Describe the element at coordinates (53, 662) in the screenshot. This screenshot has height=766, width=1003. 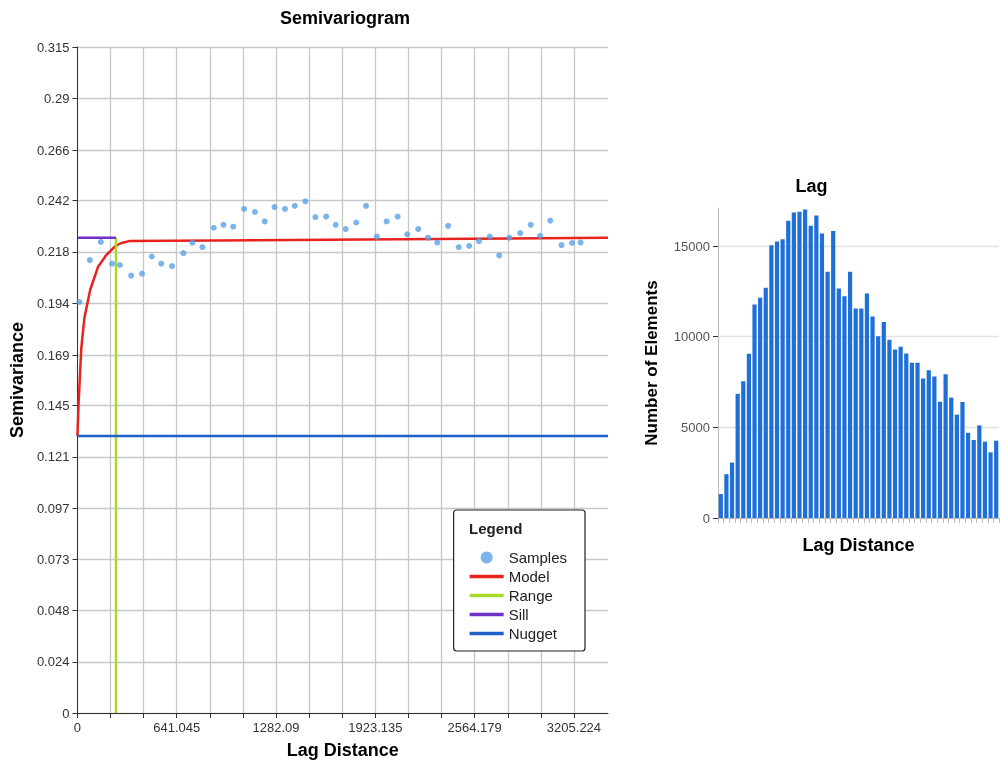
I see `y-tick-label: 0.024` at that location.